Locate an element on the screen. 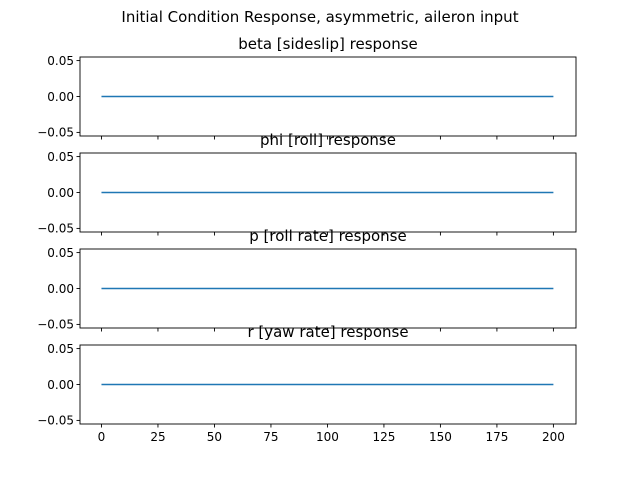  x-tick-label: 100 is located at coordinates (327, 437).